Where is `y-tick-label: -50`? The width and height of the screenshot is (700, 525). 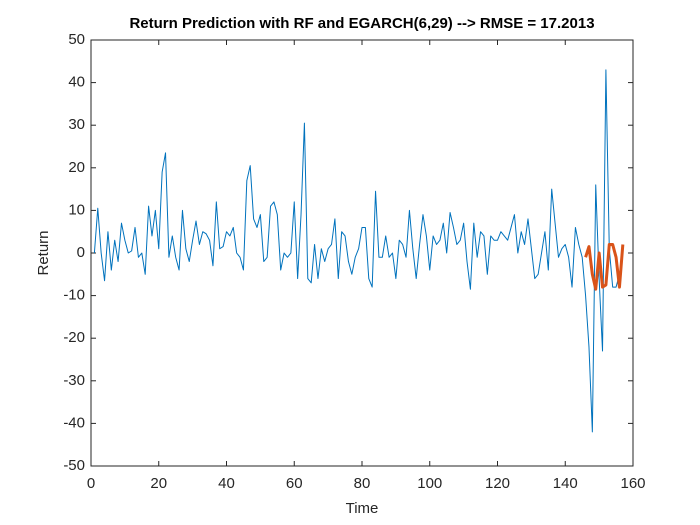 y-tick-label: -50 is located at coordinates (74, 465).